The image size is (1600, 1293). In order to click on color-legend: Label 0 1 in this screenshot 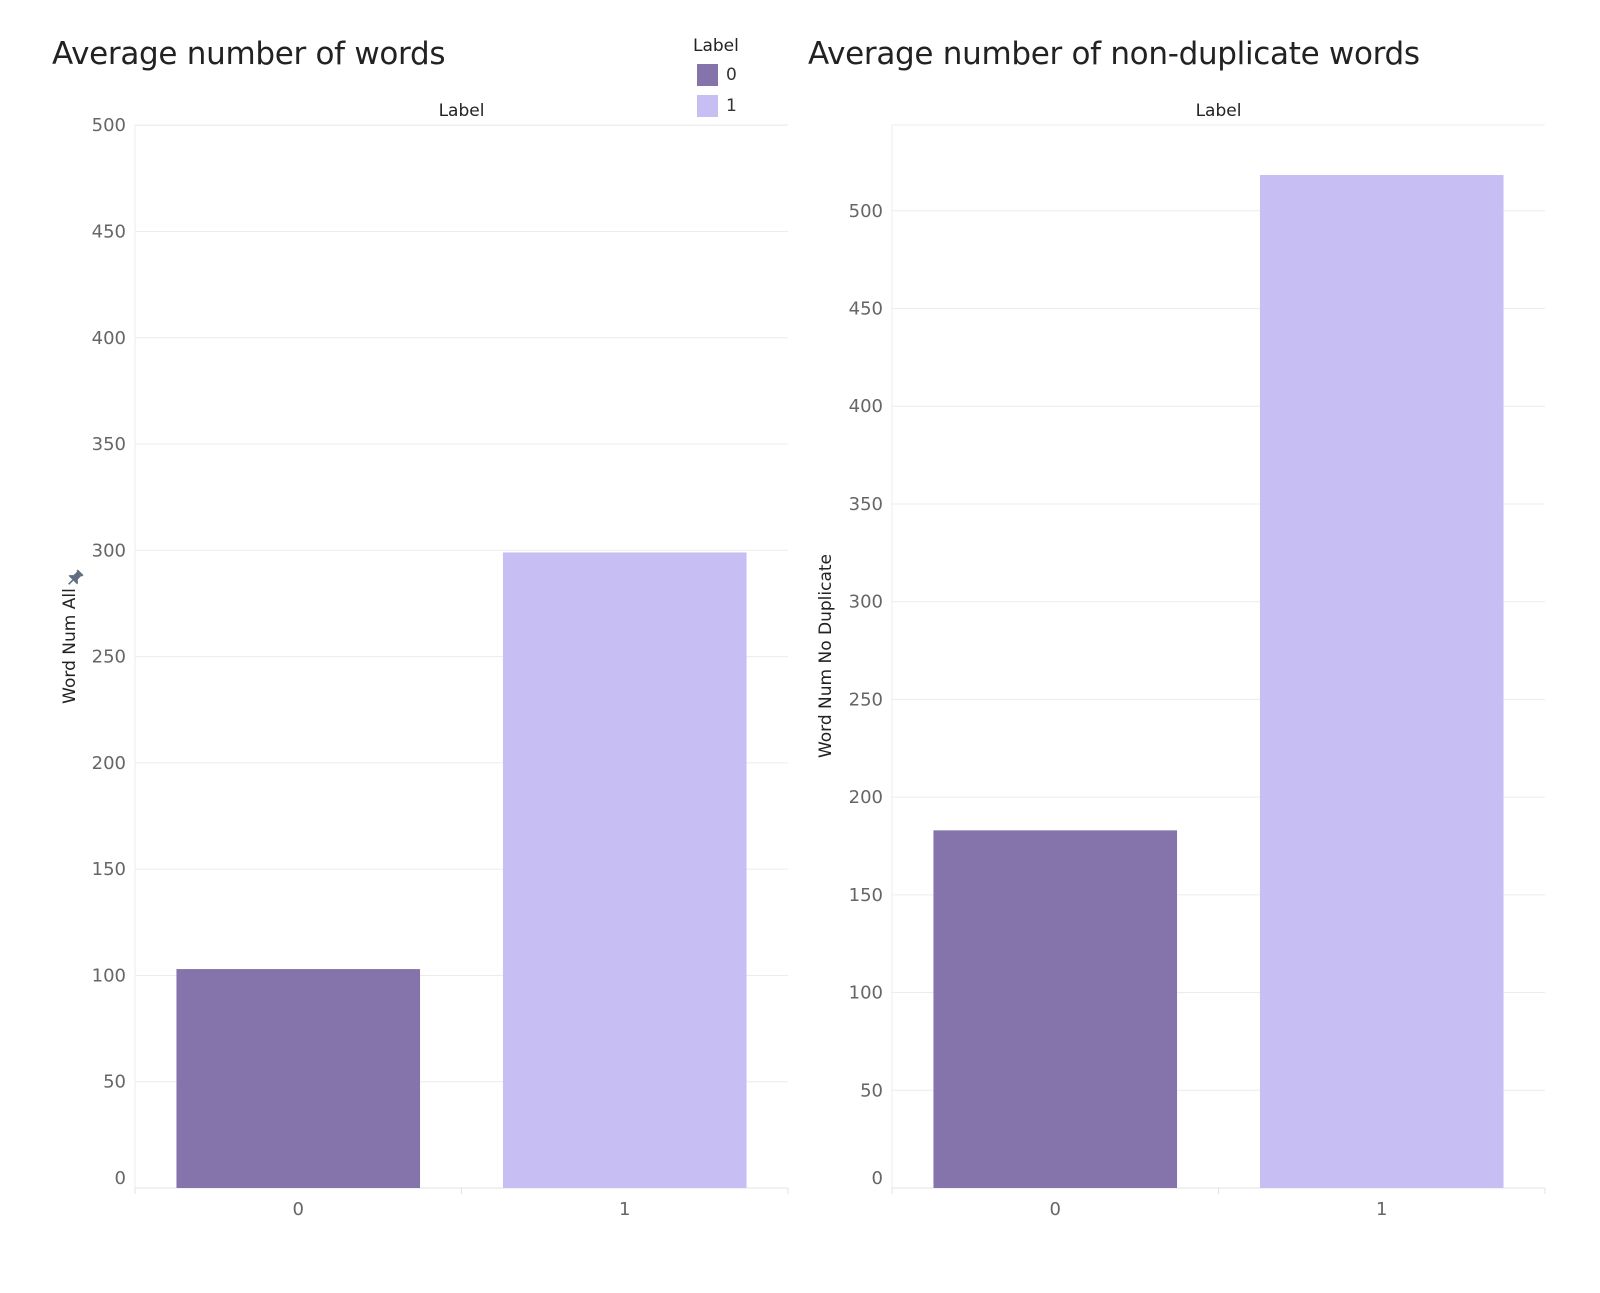, I will do `click(732, 76)`.